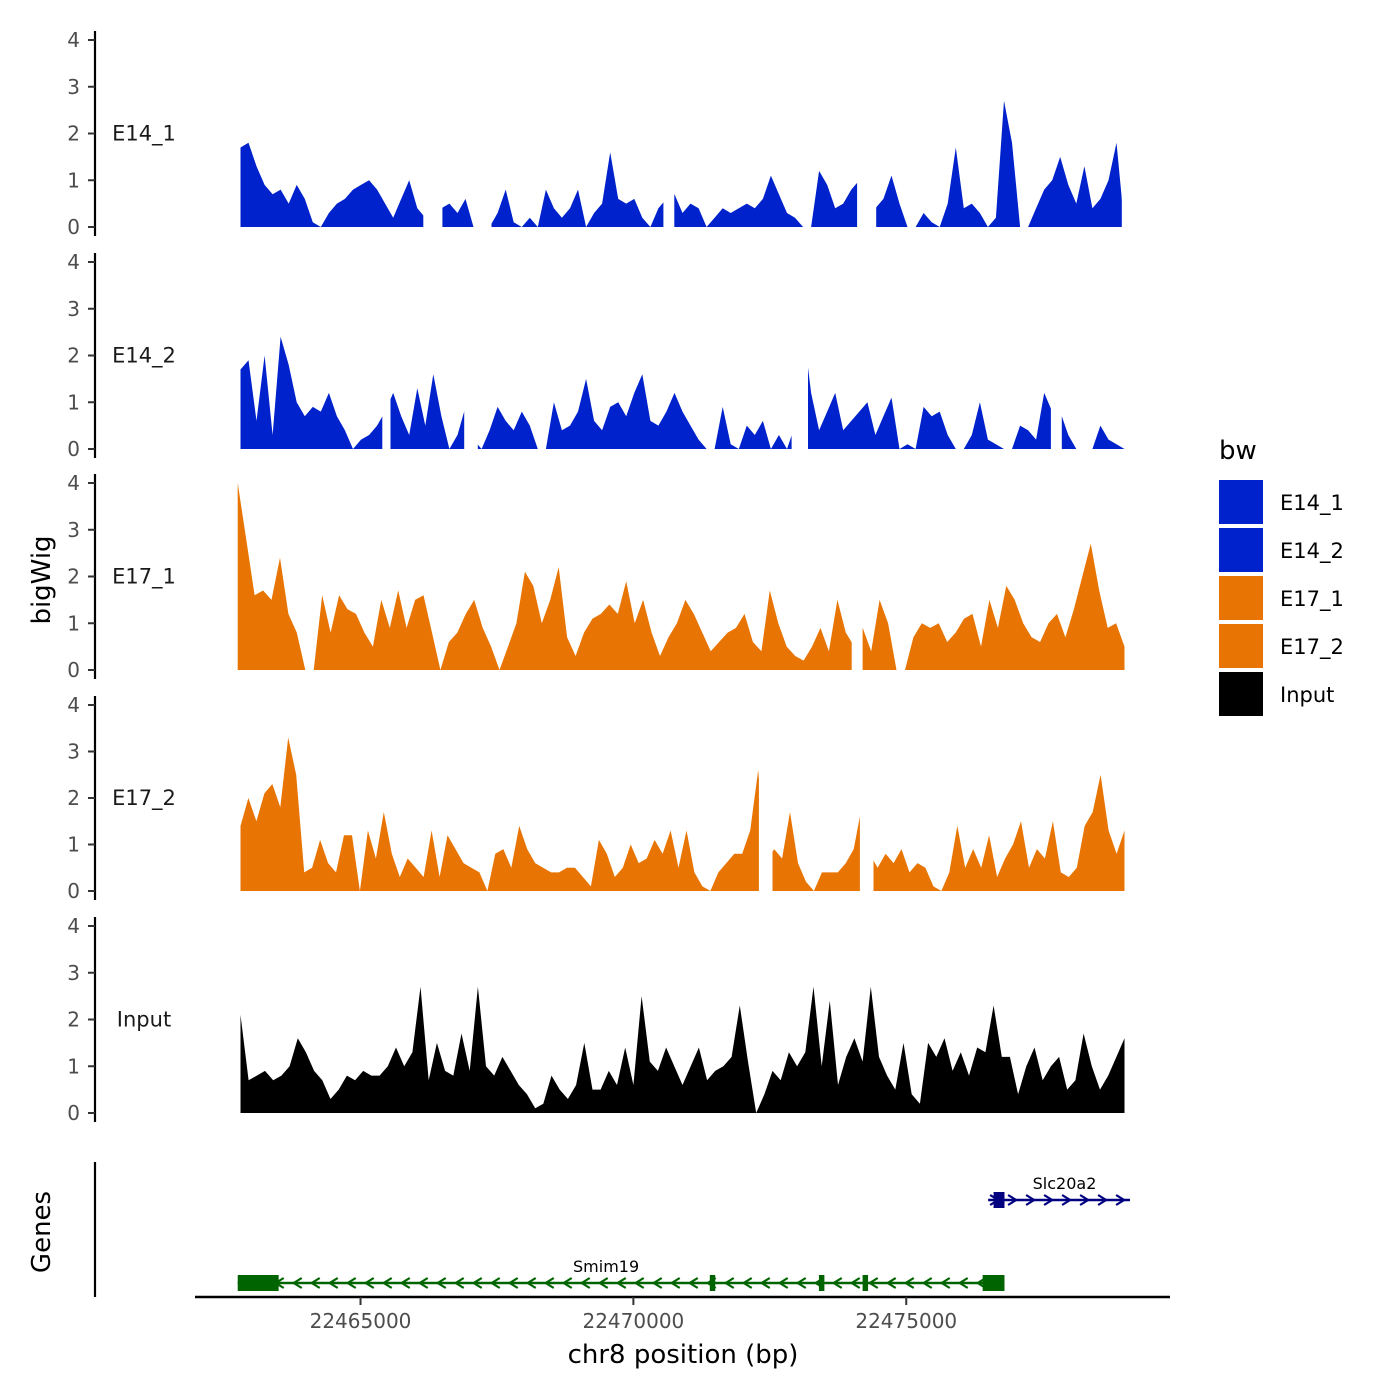 This screenshot has height=1400, width=1400. Describe the element at coordinates (683, 1355) in the screenshot. I see `x-axis-title: chr8 position (bp)` at that location.